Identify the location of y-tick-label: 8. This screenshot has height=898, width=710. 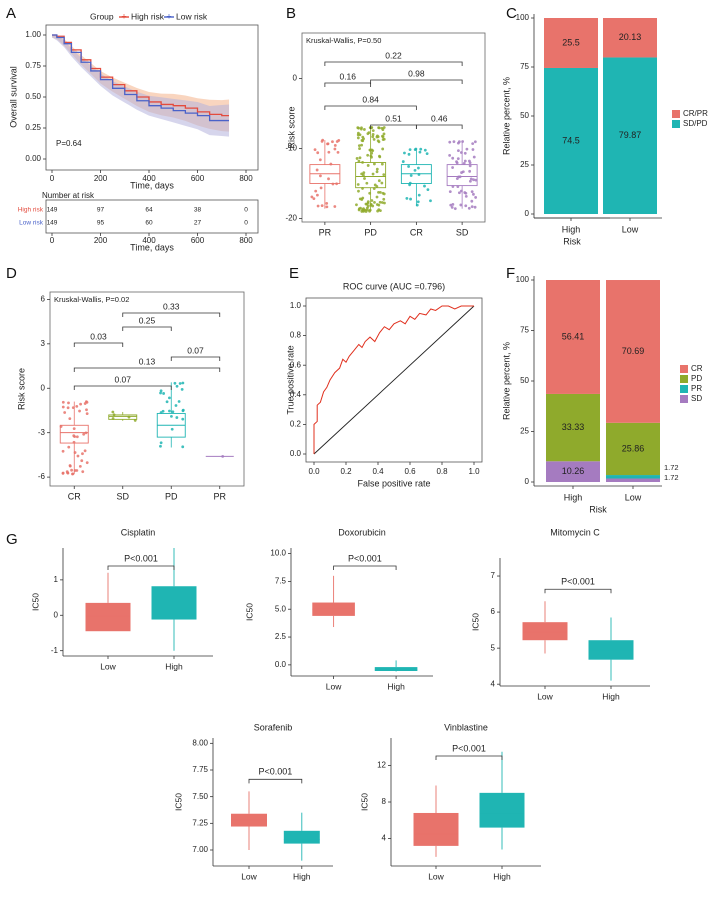
(384, 801).